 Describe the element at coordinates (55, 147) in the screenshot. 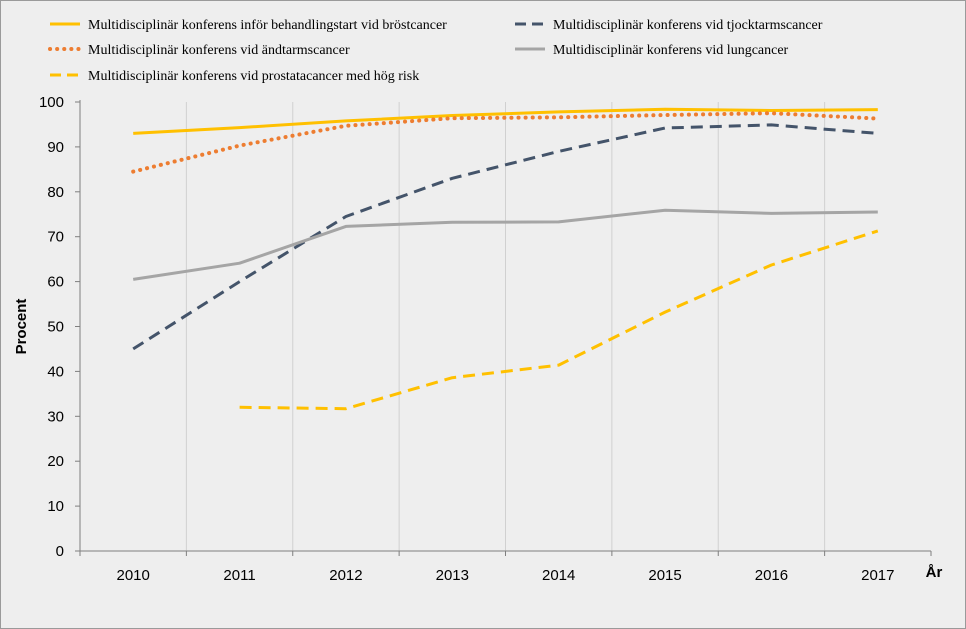

I see `y-tick-label: 90` at that location.